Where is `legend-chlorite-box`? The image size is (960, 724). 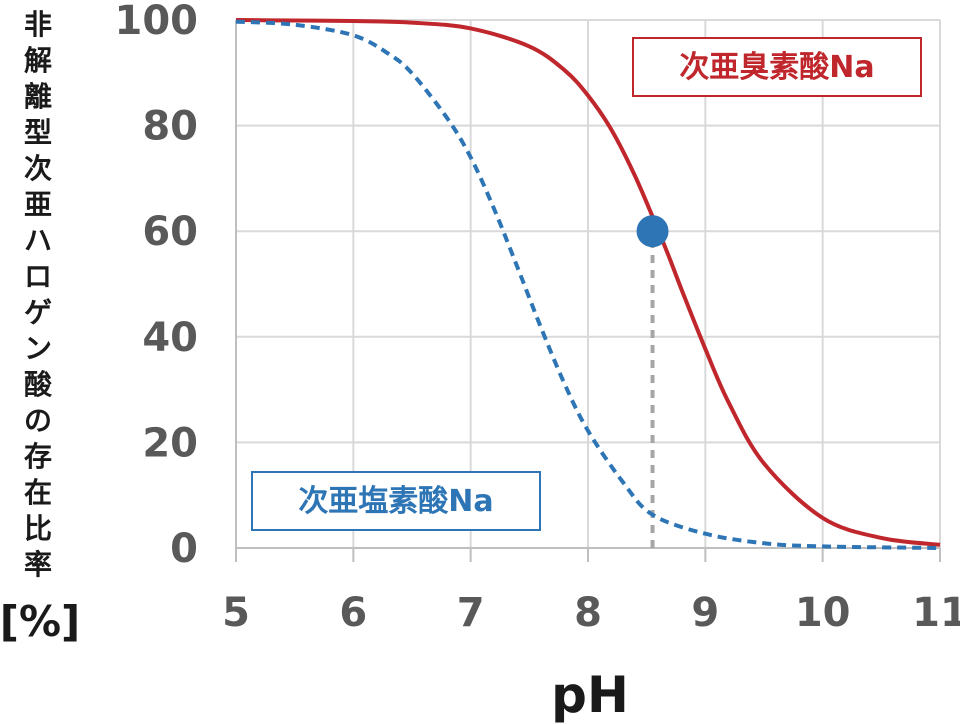
legend-chlorite-box is located at coordinates (396, 501).